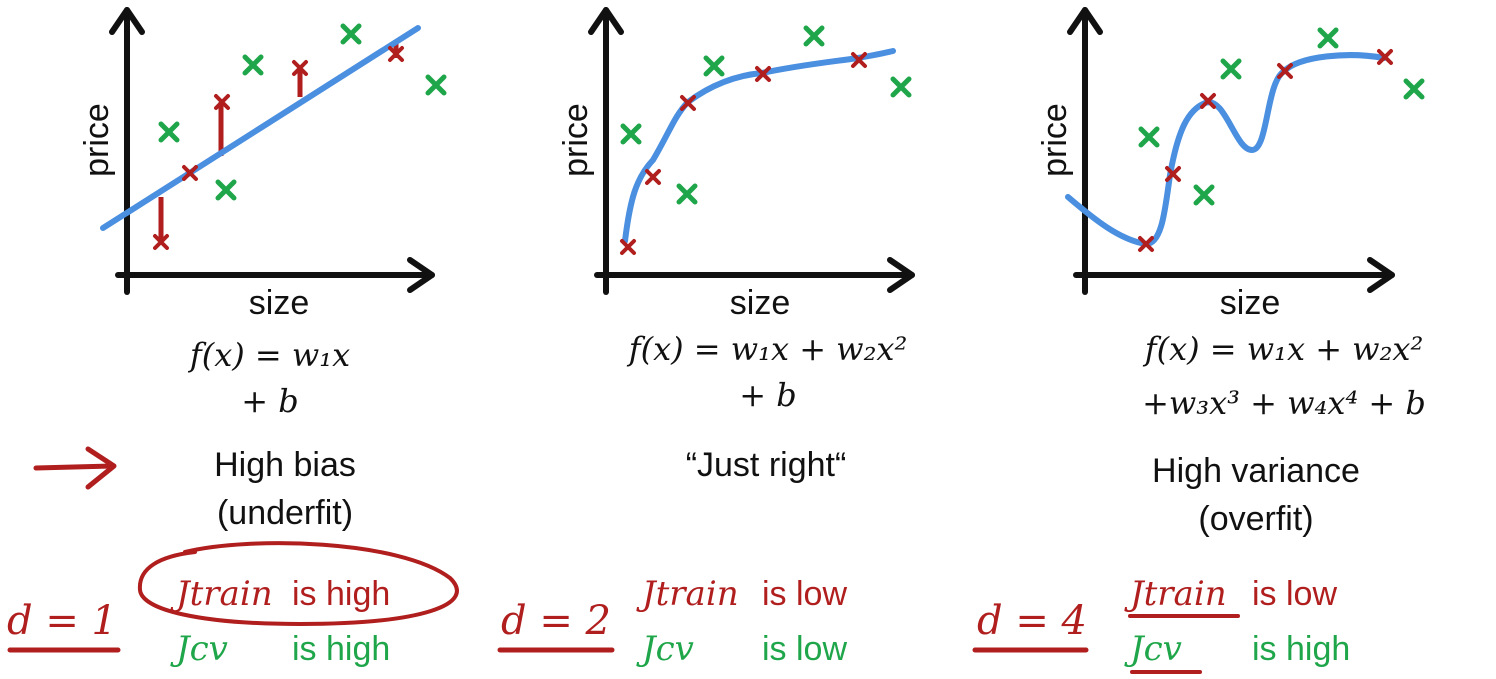 The width and height of the screenshot is (1496, 679). Describe the element at coordinates (1256, 471) in the screenshot. I see `title-line-1: High variance` at that location.